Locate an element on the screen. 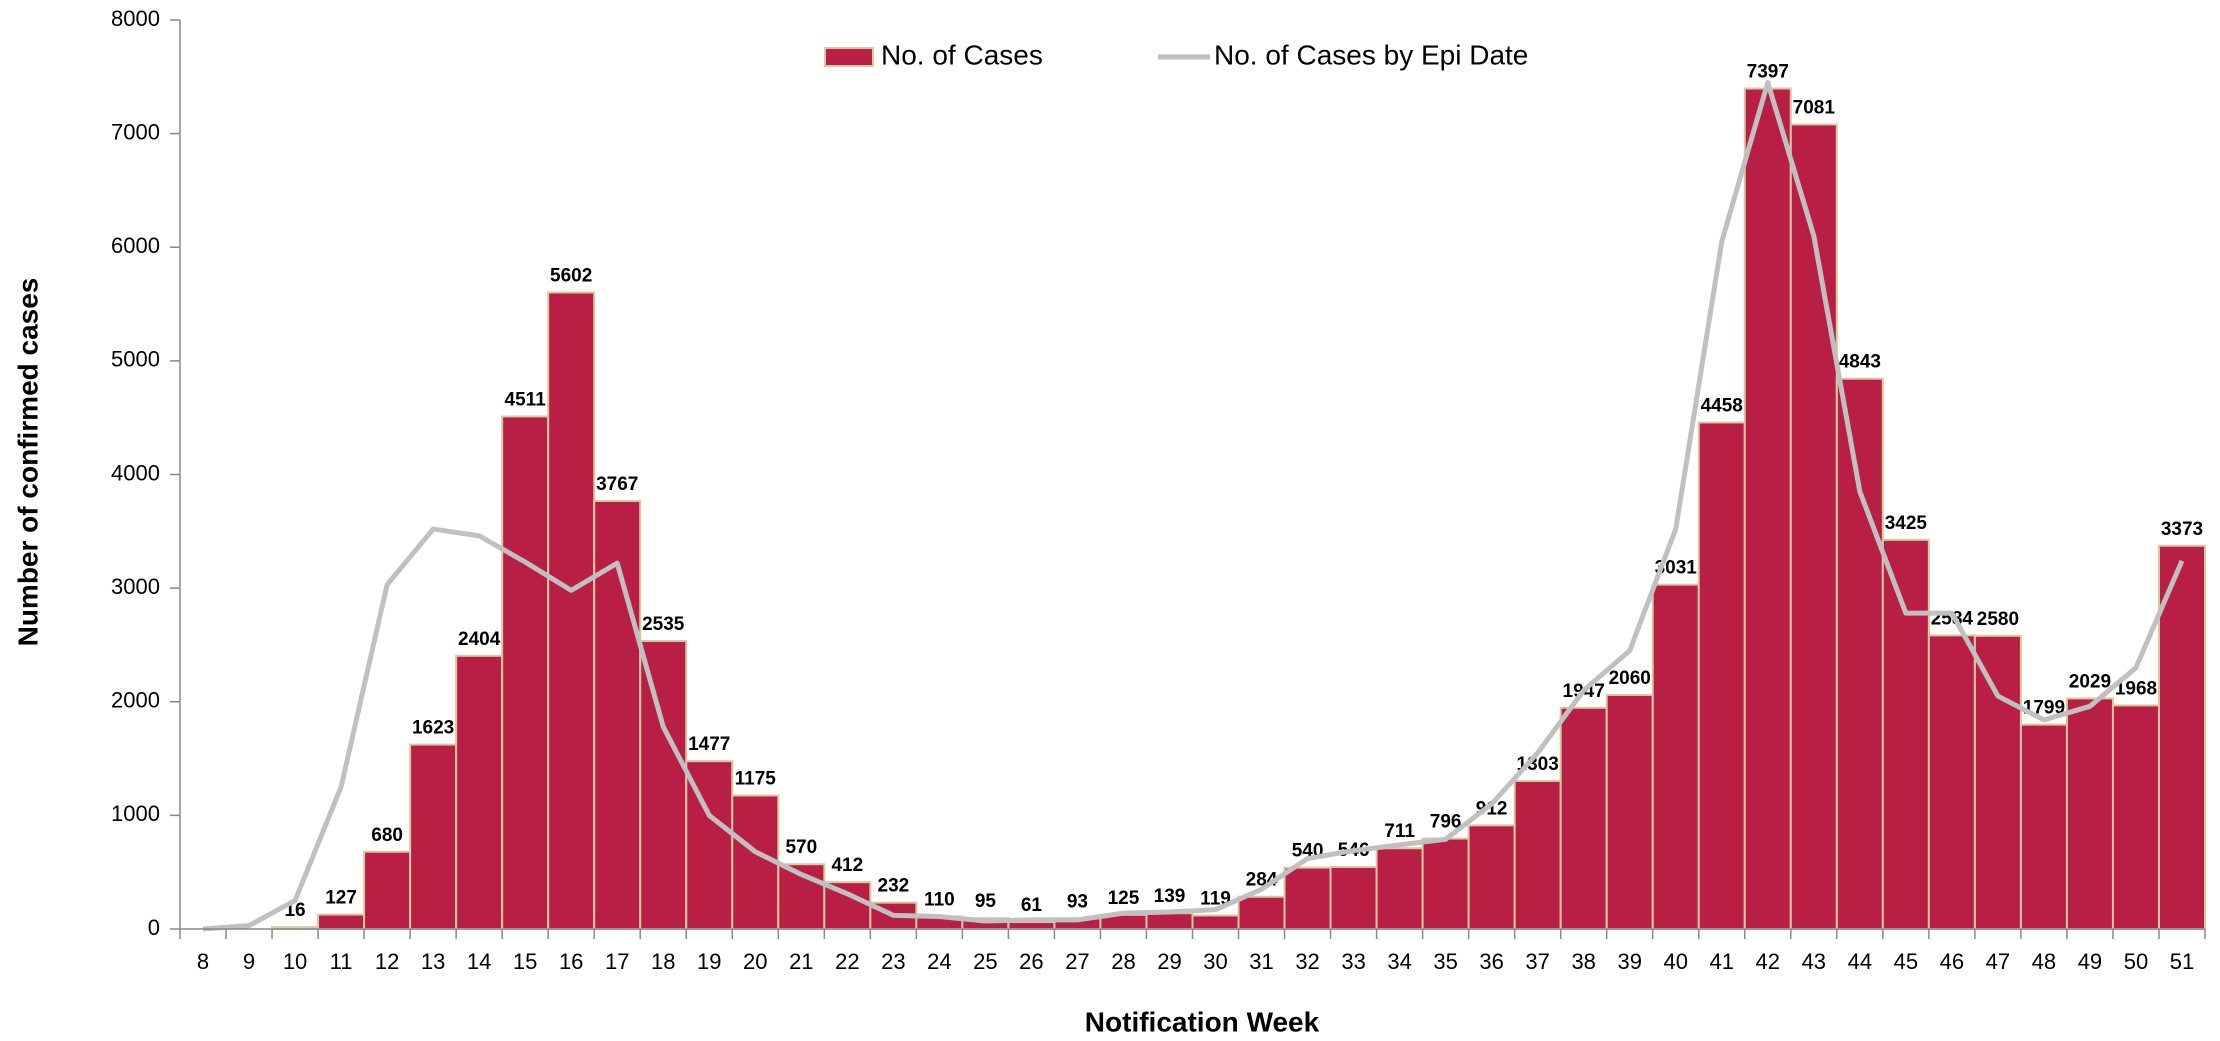 Image resolution: width=2220 pixels, height=1041 pixels. data-label: 4511 is located at coordinates (526, 399).